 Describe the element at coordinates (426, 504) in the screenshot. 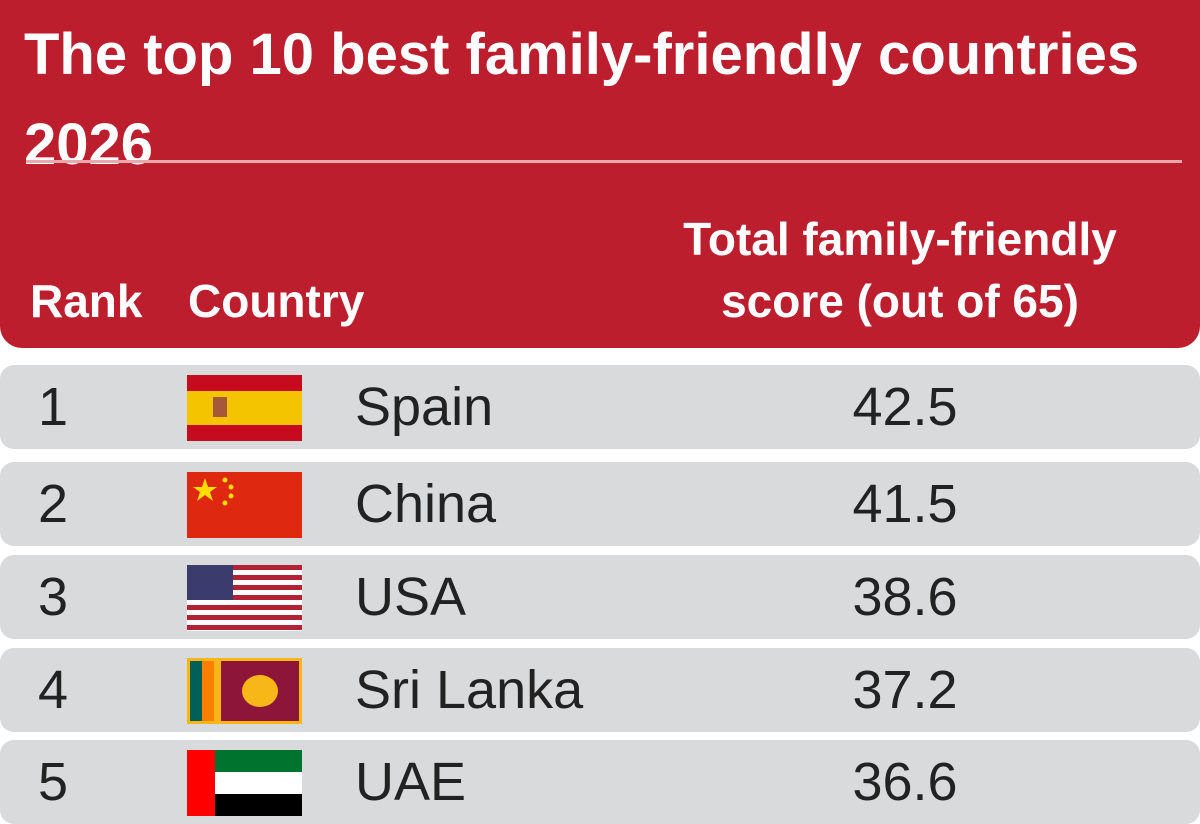

I see `country: China` at that location.